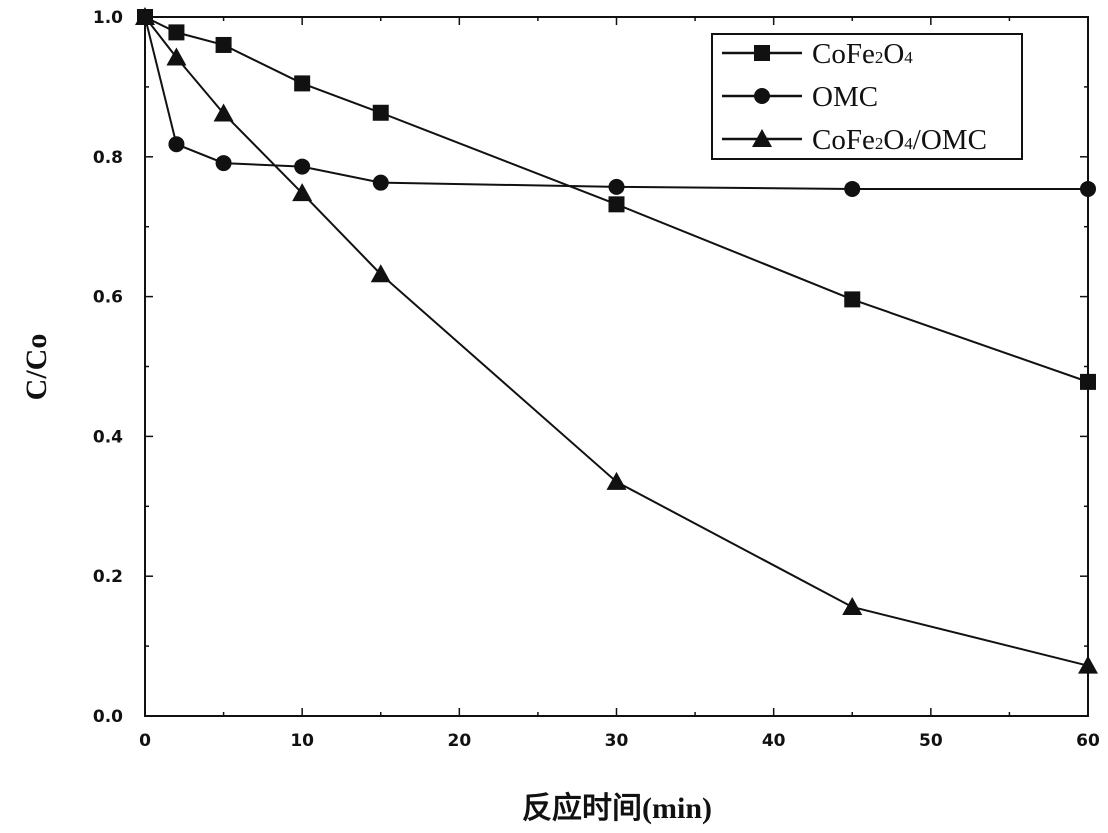 Image resolution: width=1108 pixels, height=833 pixels. What do you see at coordinates (108, 158) in the screenshot?
I see `y-tick-label: 0.8` at bounding box center [108, 158].